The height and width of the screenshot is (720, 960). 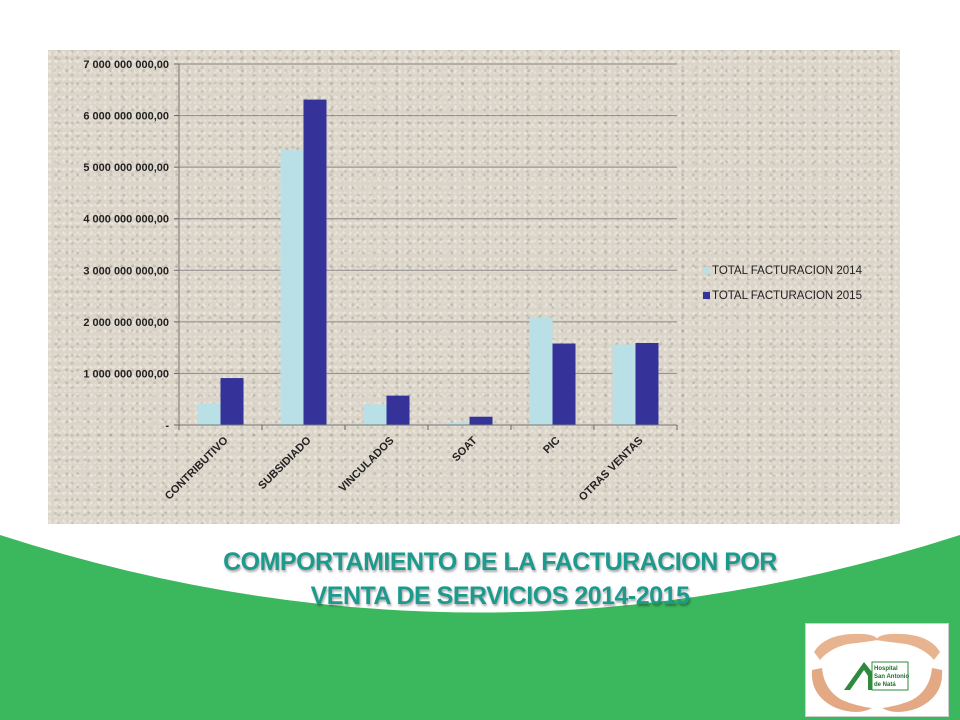 I want to click on caption-line-2: VENTA DE SERVICIOS 2014-2015, so click(x=500, y=596).